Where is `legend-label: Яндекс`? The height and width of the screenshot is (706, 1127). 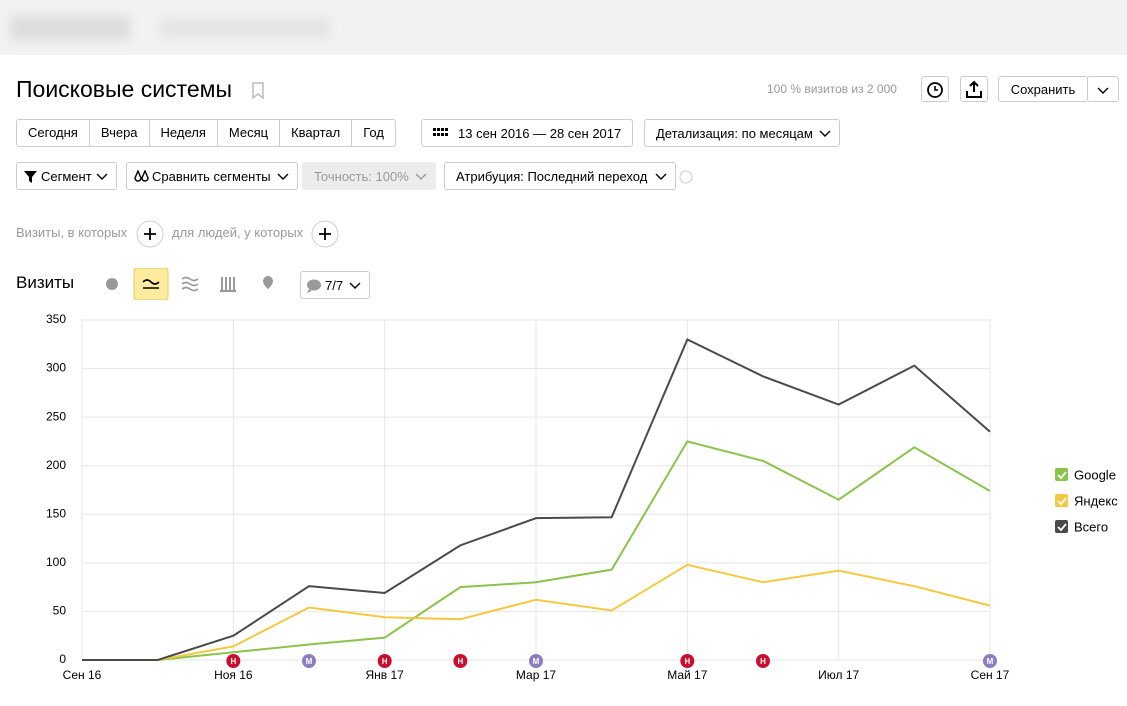 legend-label: Яндекс is located at coordinates (1096, 500).